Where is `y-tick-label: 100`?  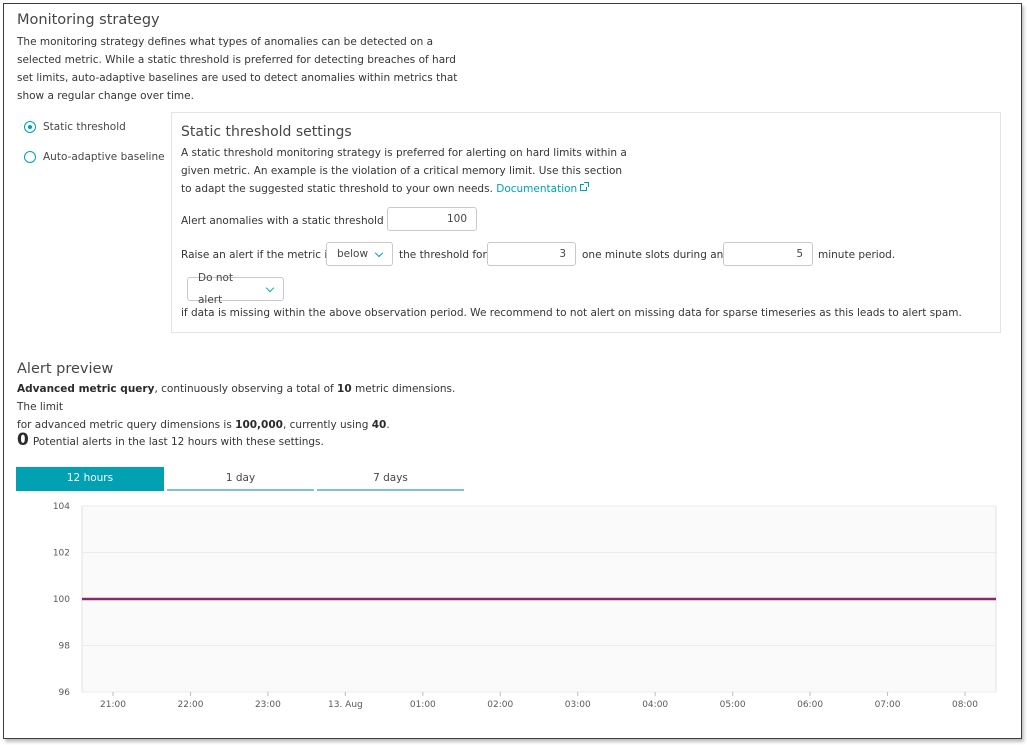 y-tick-label: 100 is located at coordinates (61, 600).